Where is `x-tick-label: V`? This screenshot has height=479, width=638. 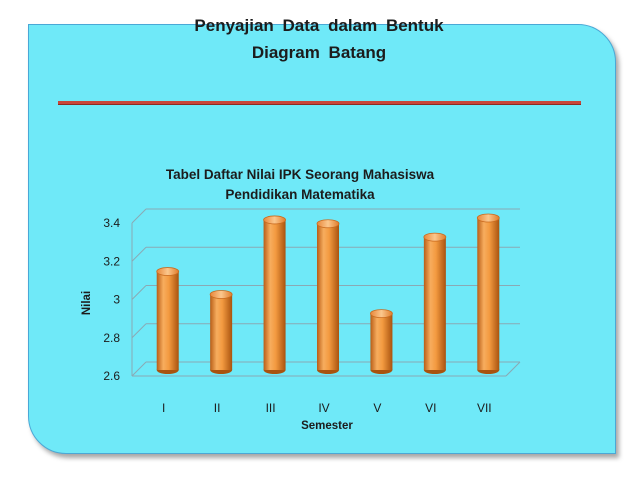 x-tick-label: V is located at coordinates (377, 408).